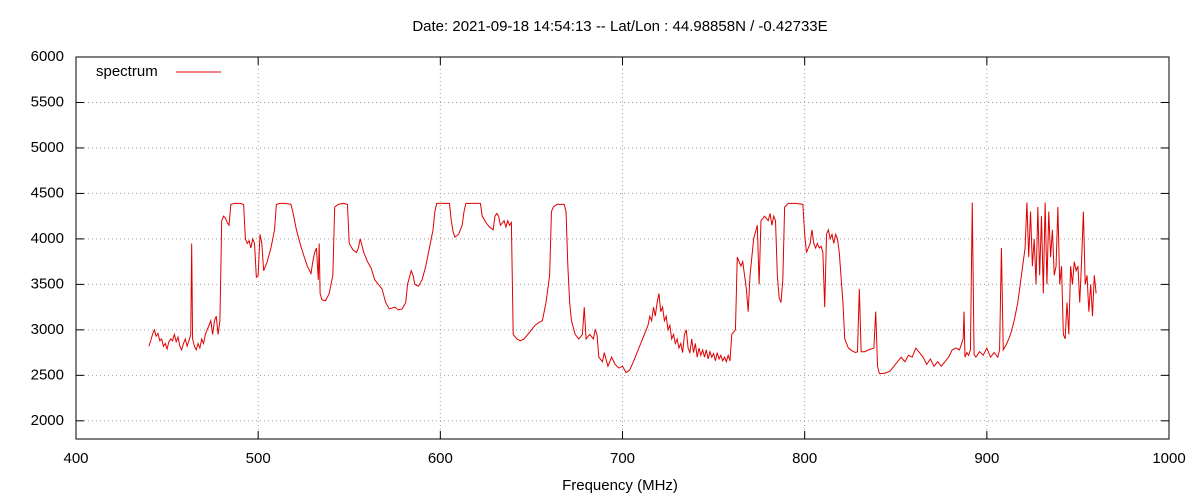  Describe the element at coordinates (47, 420) in the screenshot. I see `y-tick-label: 2000` at that location.